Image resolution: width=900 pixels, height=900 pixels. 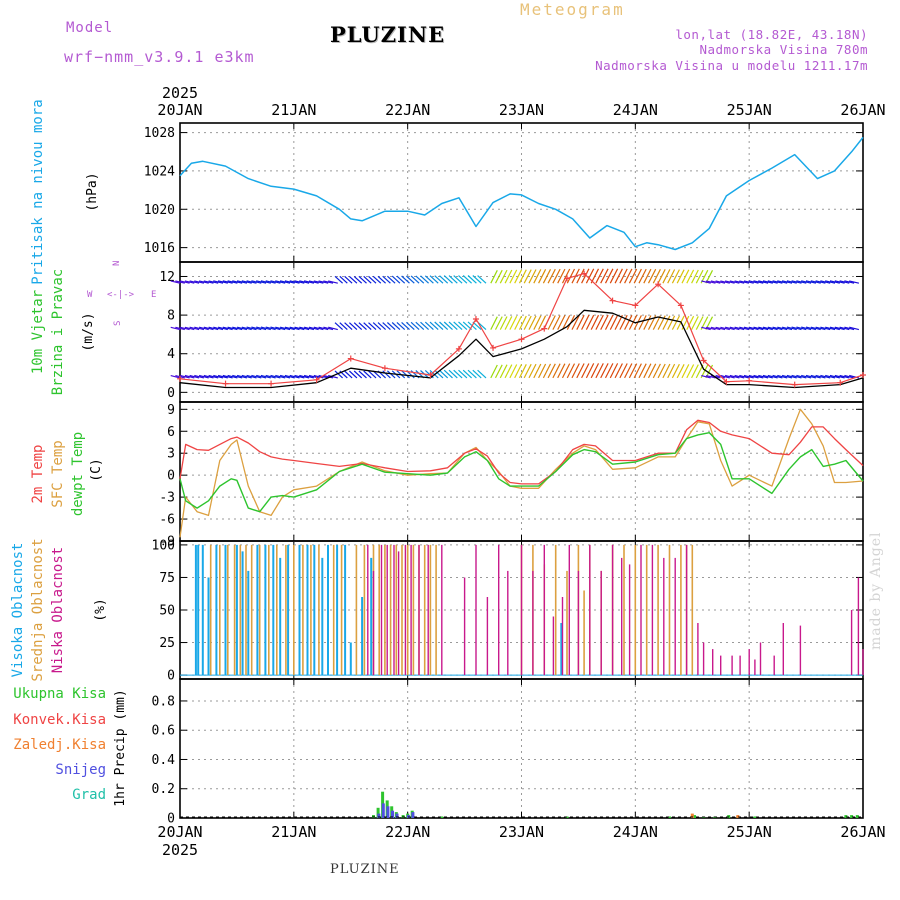 I want to click on precip-ylabel: 1hr Precip (mm), so click(x=120, y=747).